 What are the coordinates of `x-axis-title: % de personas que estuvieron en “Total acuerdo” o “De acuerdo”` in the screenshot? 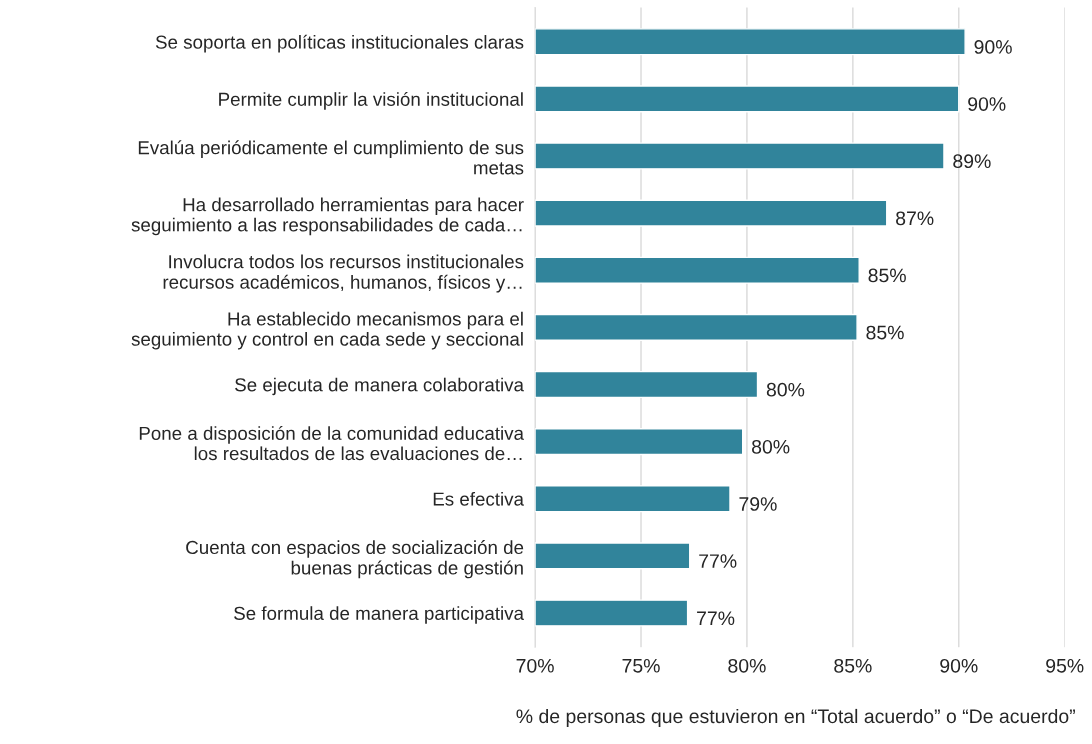 It's located at (795, 718).